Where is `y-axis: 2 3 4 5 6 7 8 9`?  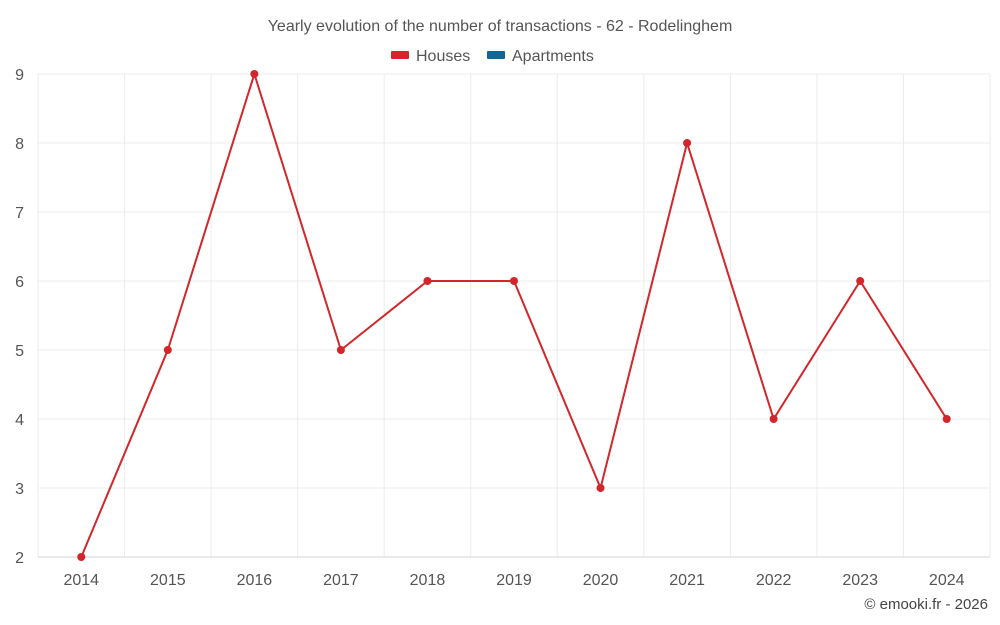 y-axis: 2 3 4 5 6 7 8 9 is located at coordinates (19, 317).